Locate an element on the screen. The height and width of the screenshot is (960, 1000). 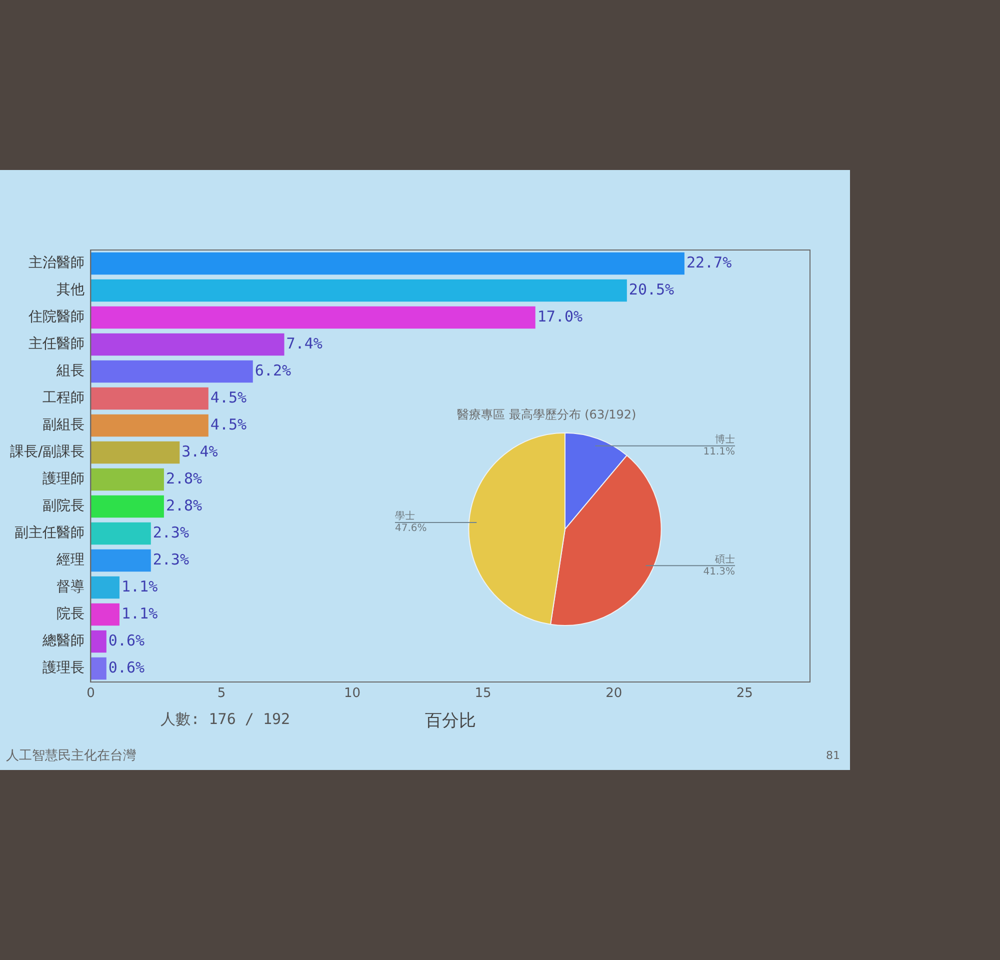
slice-label: 博士 is located at coordinates (725, 440).